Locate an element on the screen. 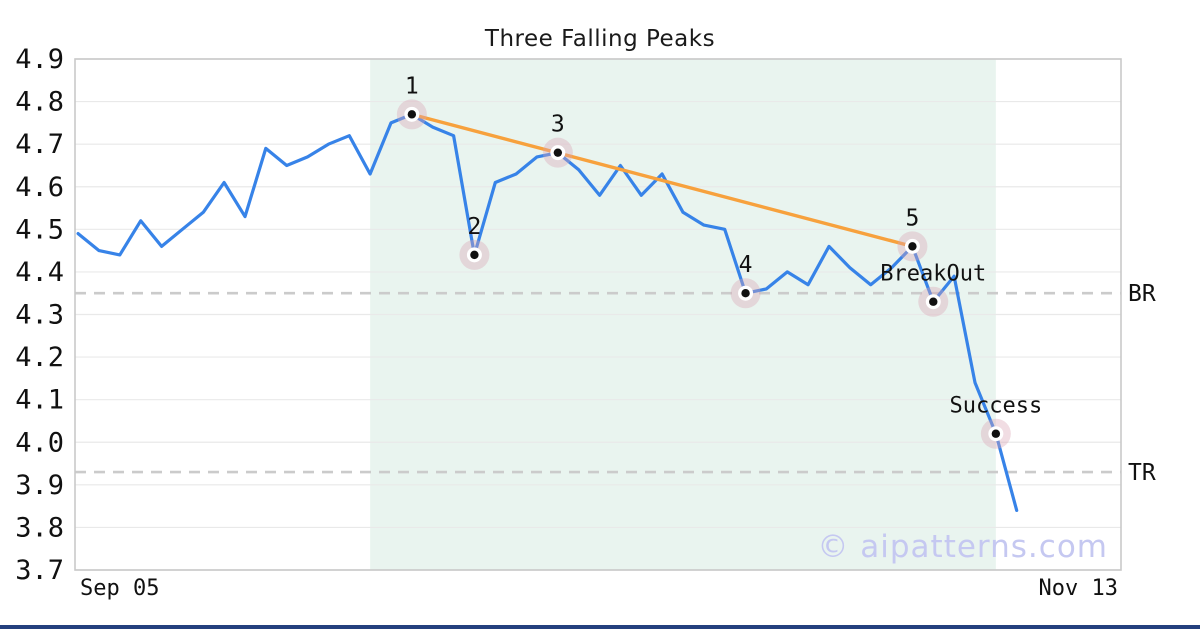 The image size is (1200, 630). x-axis-label-end: Nov 13 is located at coordinates (1078, 588).